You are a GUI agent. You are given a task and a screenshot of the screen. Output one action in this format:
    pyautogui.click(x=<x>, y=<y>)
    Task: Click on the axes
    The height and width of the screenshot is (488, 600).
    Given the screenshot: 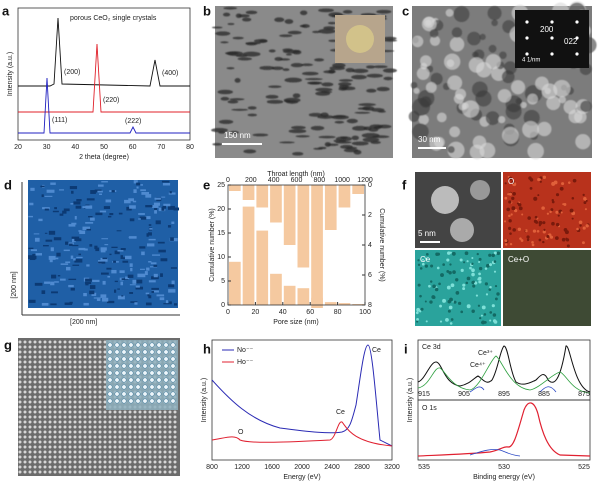 What is the action you would take?
    pyautogui.click(x=302, y=400)
    